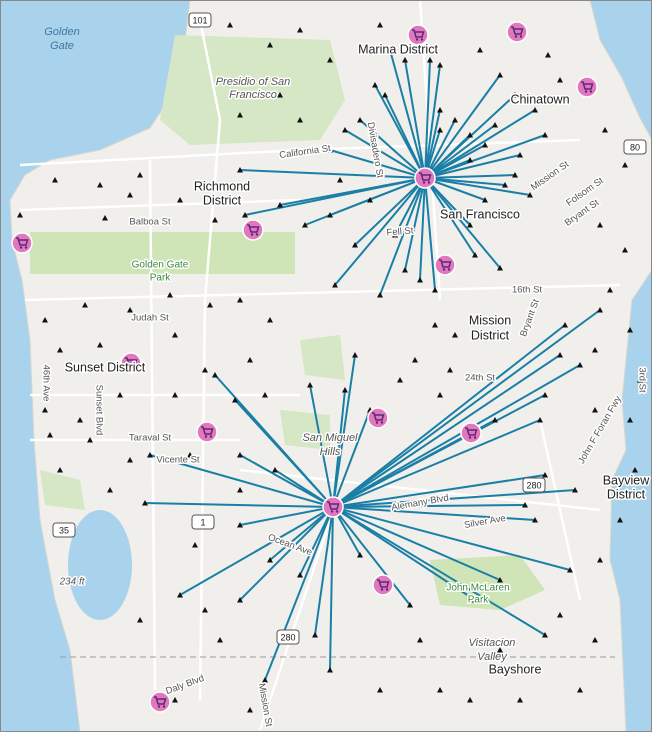  What do you see at coordinates (71, 582) in the screenshot?
I see `elevation-label: 234 ft` at bounding box center [71, 582].